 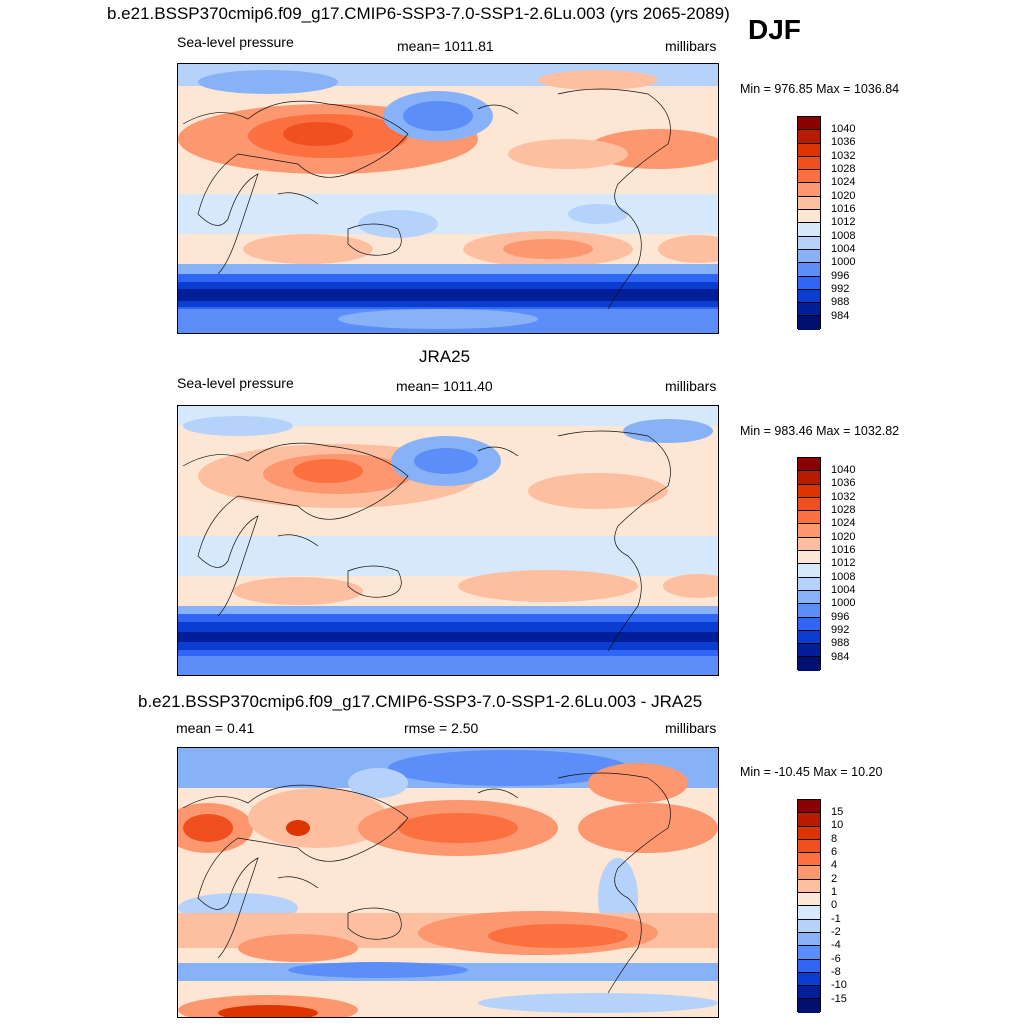 What do you see at coordinates (809, 564) in the screenshot?
I see `panel2-colorbar` at bounding box center [809, 564].